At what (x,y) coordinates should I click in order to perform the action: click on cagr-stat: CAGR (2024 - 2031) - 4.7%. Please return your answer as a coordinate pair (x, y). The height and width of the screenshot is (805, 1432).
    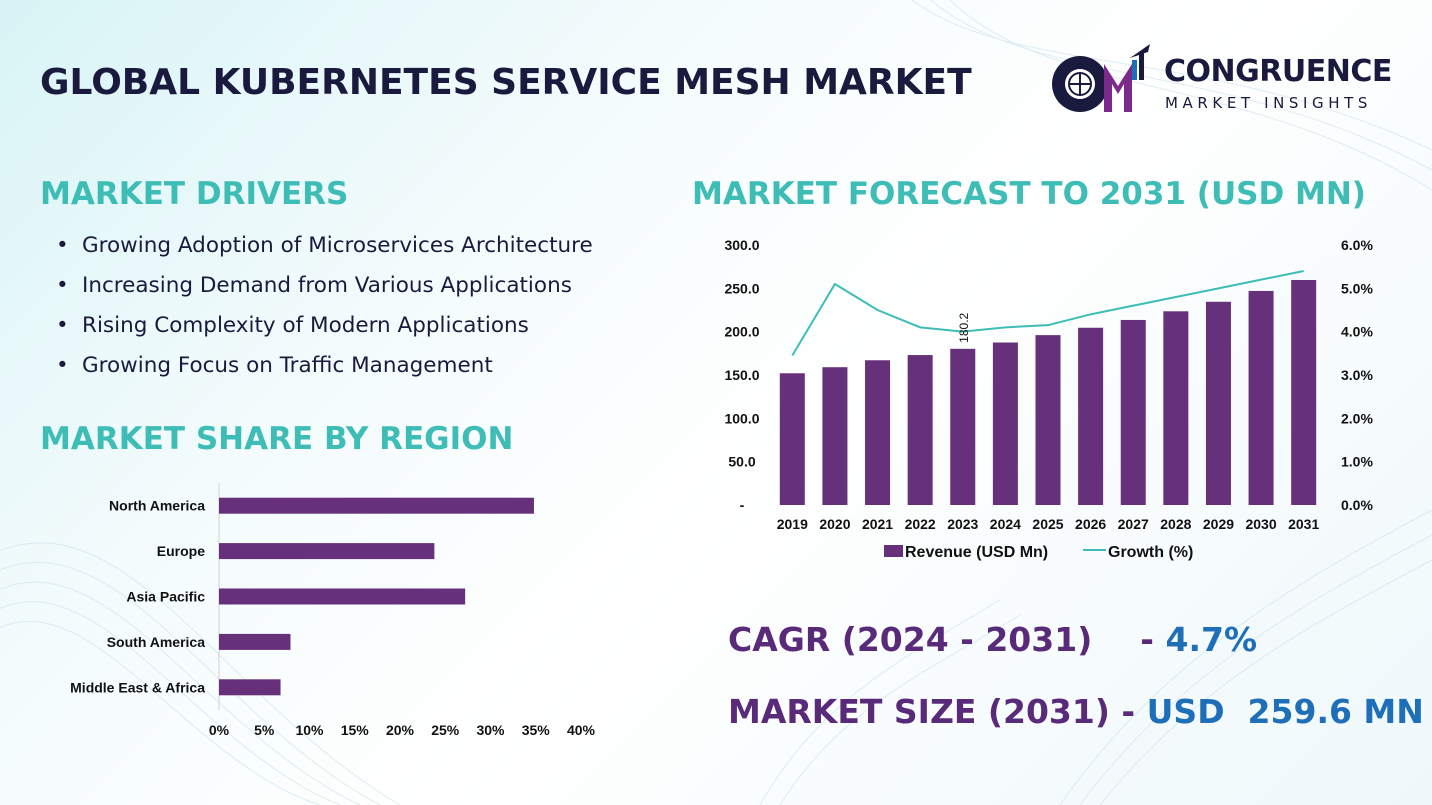
    Looking at the image, I should click on (992, 639).